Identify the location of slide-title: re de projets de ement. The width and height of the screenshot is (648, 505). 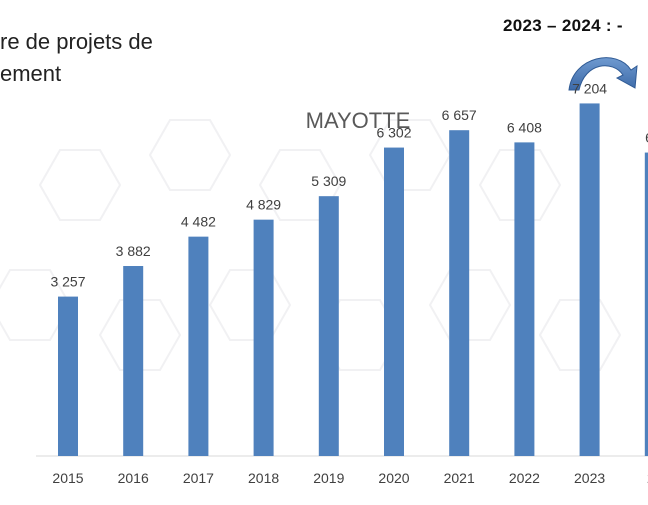
(105, 58).